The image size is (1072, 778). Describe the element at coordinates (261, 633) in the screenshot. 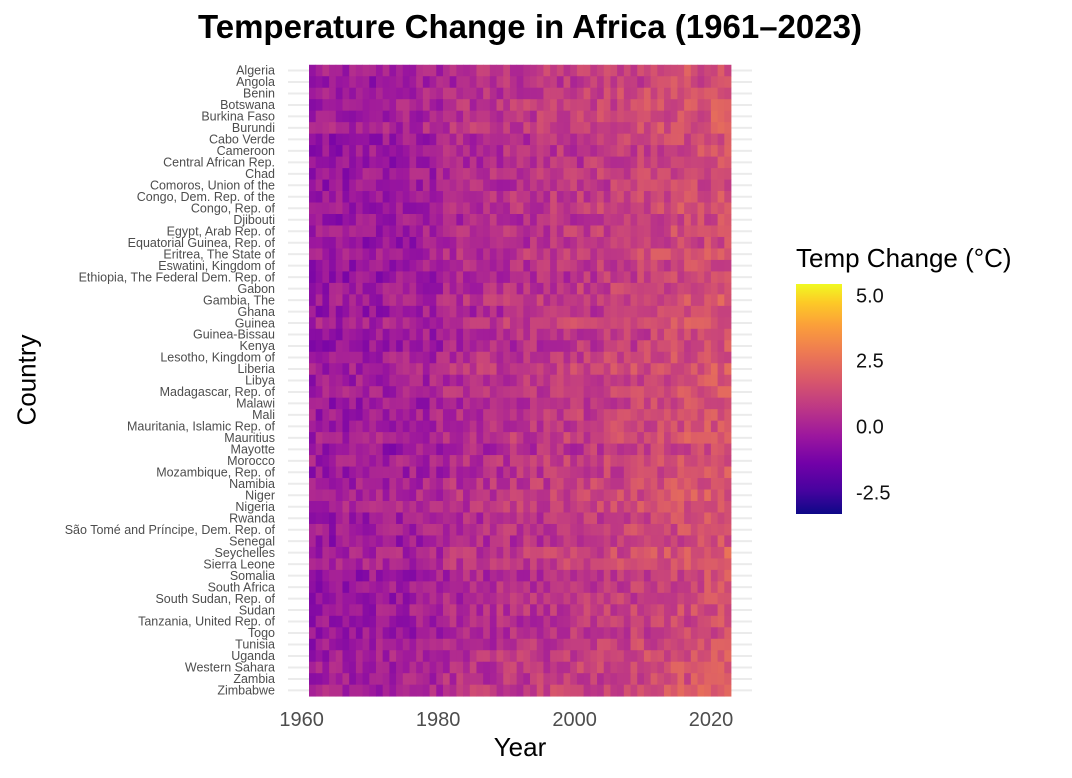

I see `y-tick-label: Togo` at that location.